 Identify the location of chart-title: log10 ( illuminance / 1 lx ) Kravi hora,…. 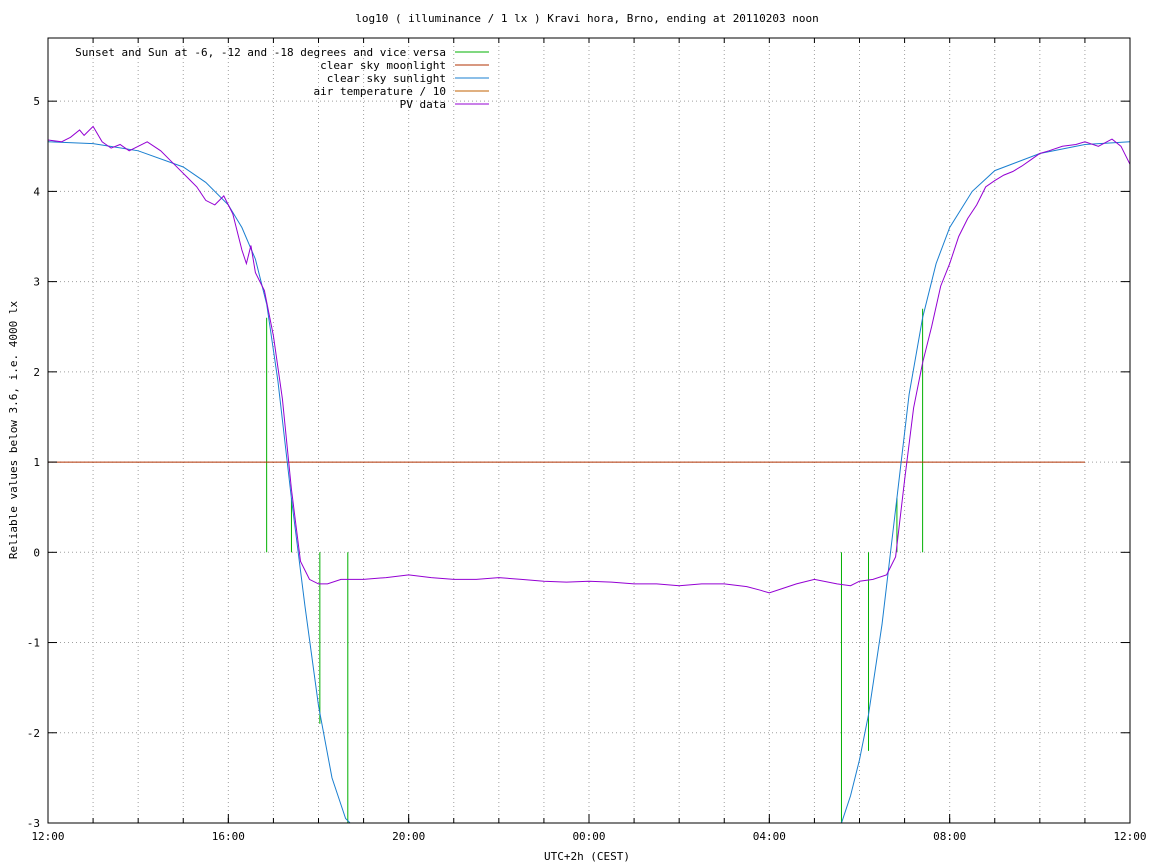
(587, 18).